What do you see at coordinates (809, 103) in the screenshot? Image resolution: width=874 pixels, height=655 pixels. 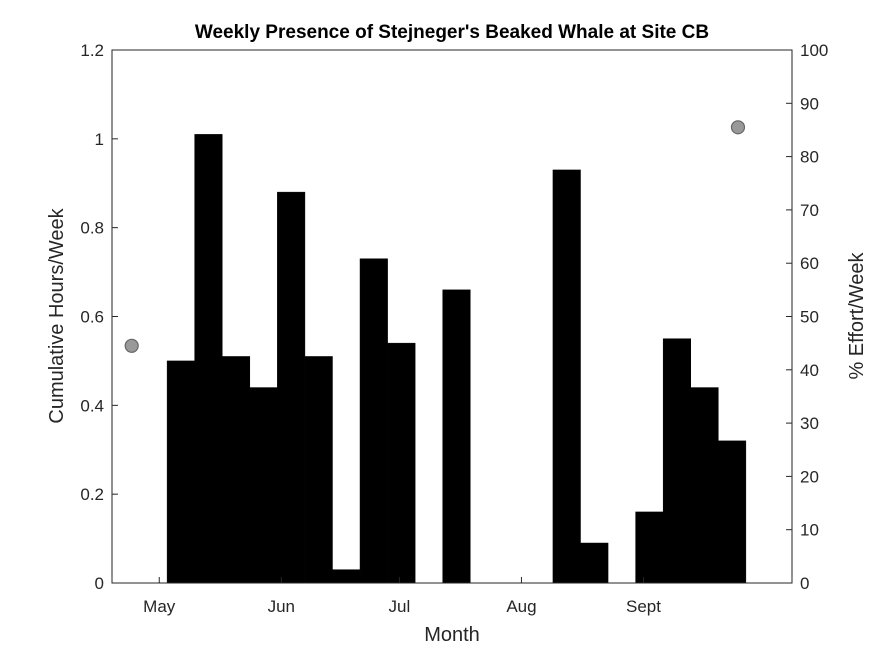 I see `right-tick-label: 90` at bounding box center [809, 103].